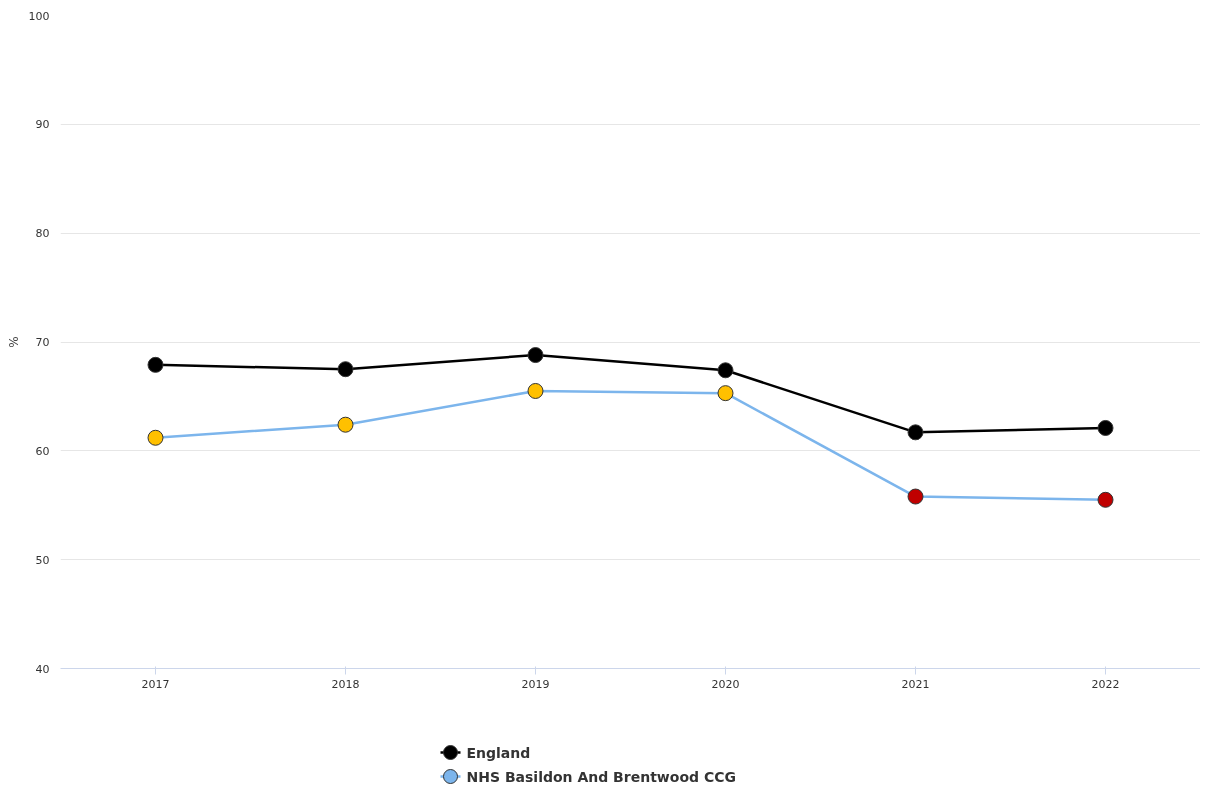 The image size is (1206, 807). Describe the element at coordinates (42, 560) in the screenshot. I see `y-tick-label: 50` at that location.